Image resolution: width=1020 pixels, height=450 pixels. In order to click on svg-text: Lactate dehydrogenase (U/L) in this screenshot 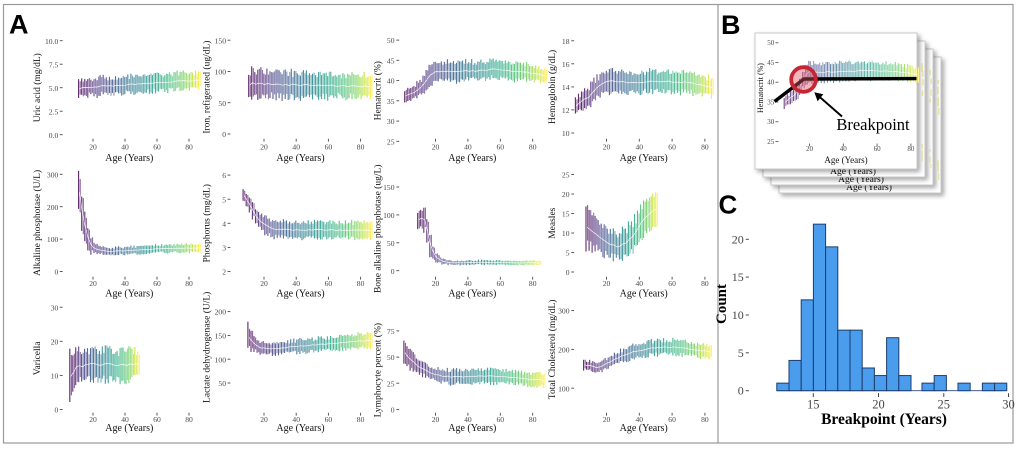, I will do `click(207, 347)`.